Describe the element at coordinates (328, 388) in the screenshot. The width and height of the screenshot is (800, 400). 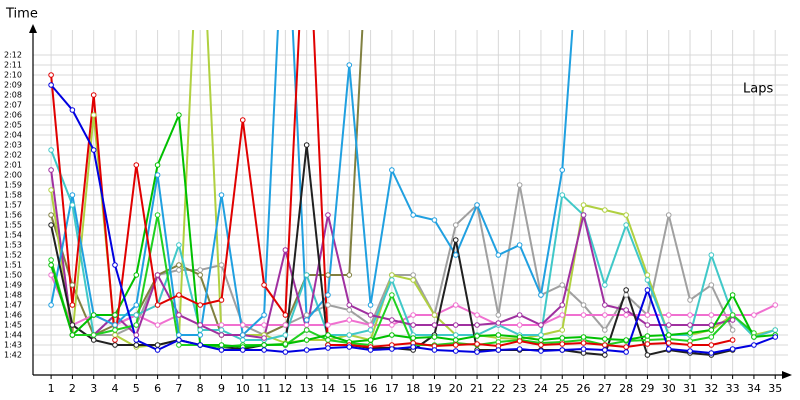
I see `x-tick-label: 14` at that location.